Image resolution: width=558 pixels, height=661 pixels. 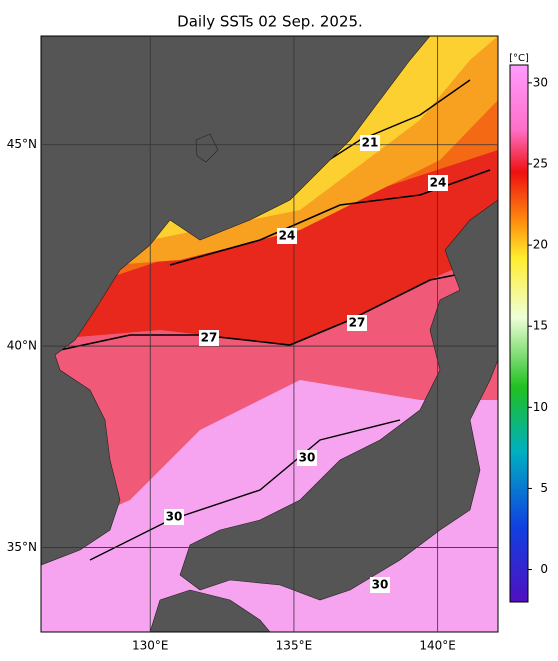 I want to click on title: Daily SSTs 02 Sep. 2025., so click(x=270, y=22).